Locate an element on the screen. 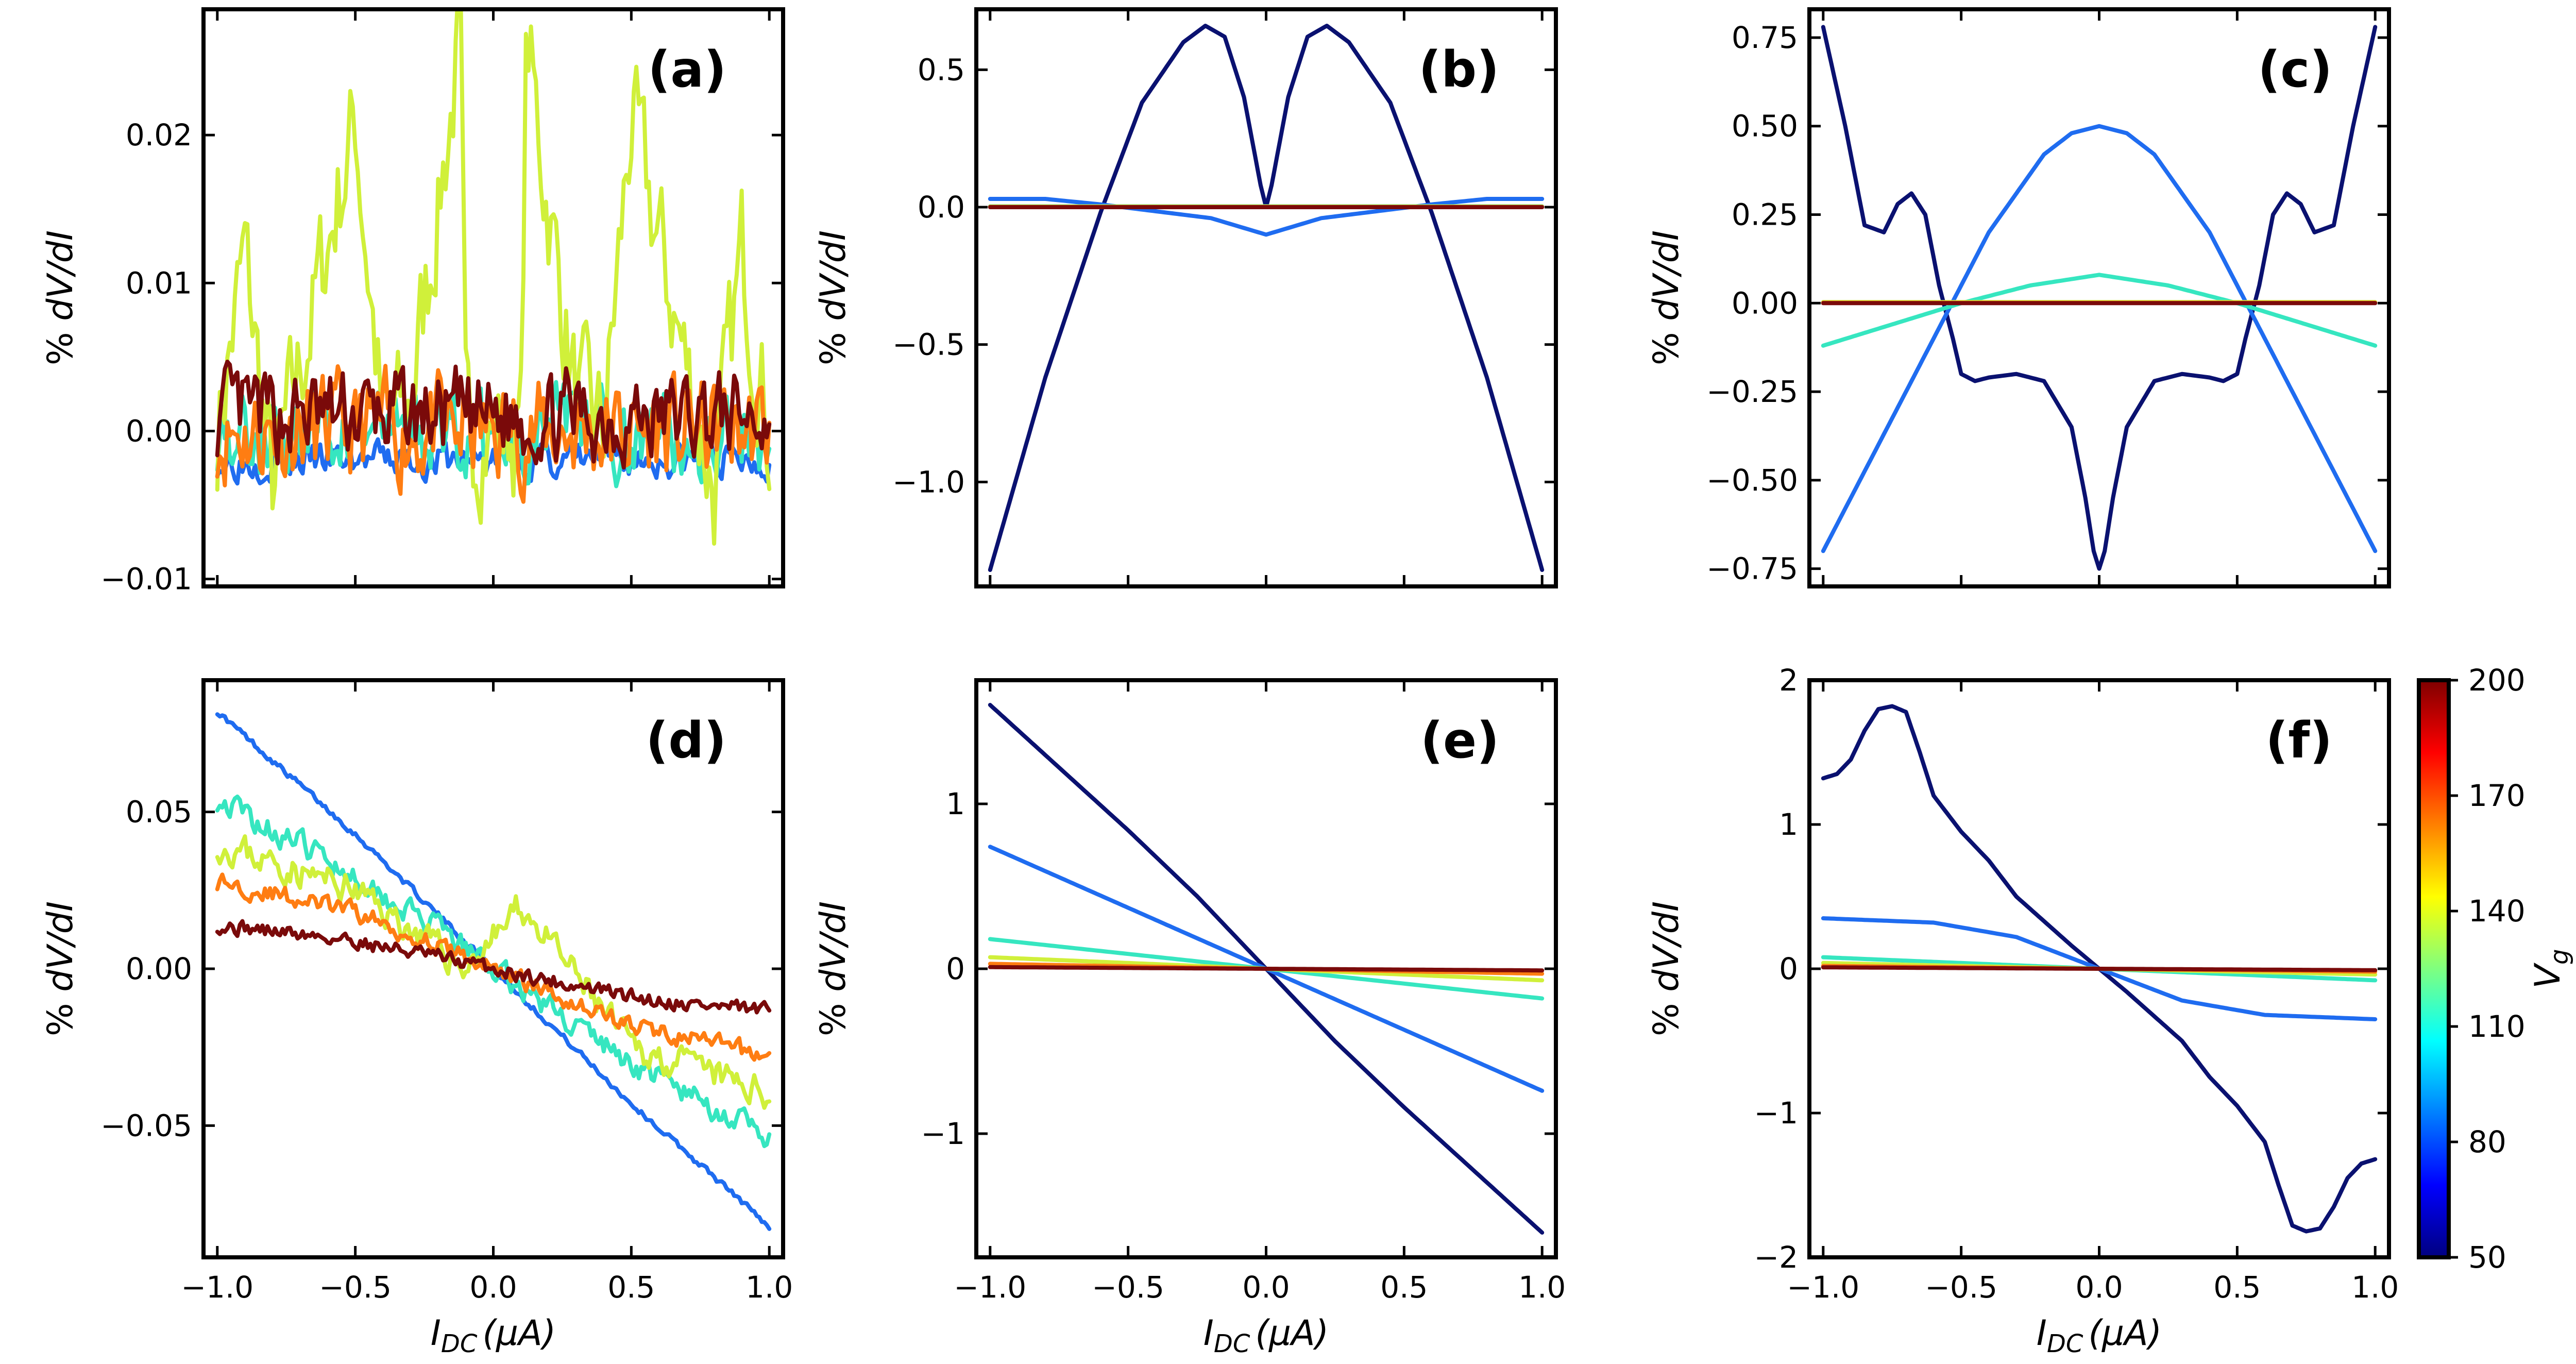 The width and height of the screenshot is (2576, 1364). panel-b: −1.0 −0.5 0.0 0.5 % dV/dI (b) is located at coordinates (1185, 298).